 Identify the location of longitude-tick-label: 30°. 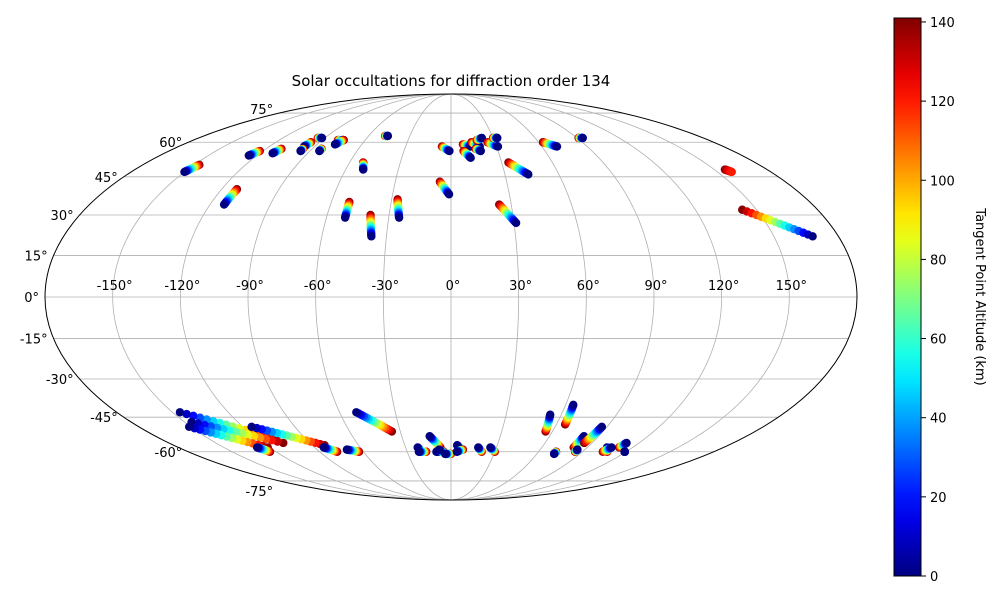
(520, 286).